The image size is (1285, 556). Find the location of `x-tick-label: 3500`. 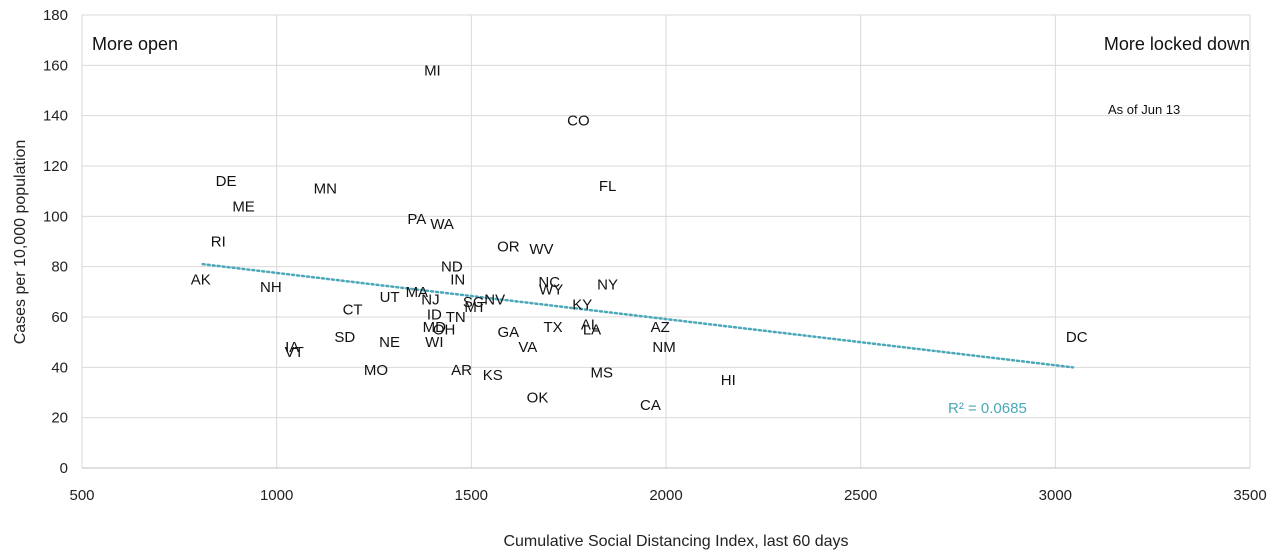

x-tick-label: 3500 is located at coordinates (1249, 495).